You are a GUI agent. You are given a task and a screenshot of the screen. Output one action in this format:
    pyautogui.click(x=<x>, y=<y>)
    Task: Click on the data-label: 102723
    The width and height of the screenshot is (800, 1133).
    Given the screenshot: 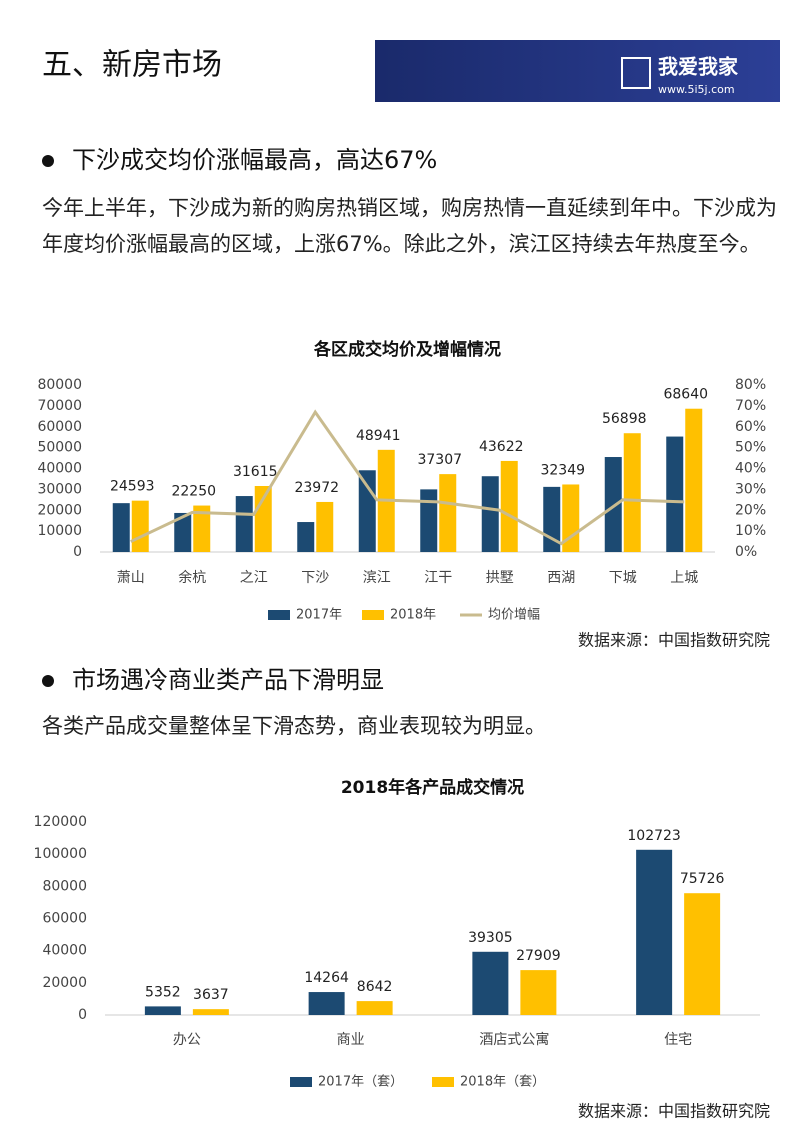 What is the action you would take?
    pyautogui.click(x=653, y=836)
    